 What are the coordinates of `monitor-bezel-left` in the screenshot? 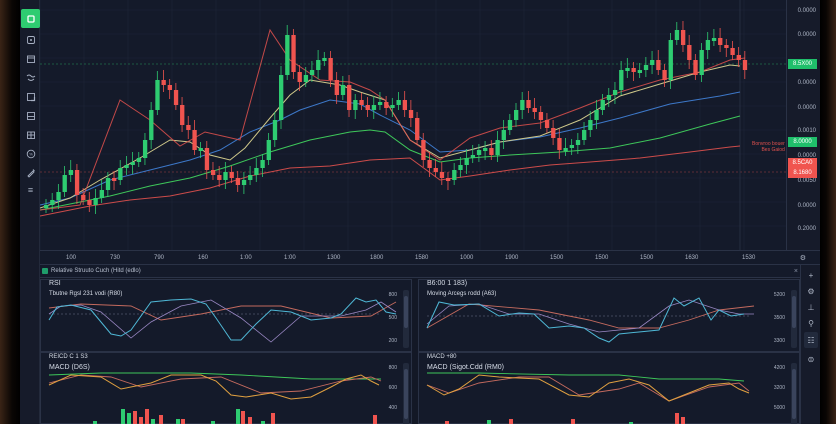 It's located at (10, 212).